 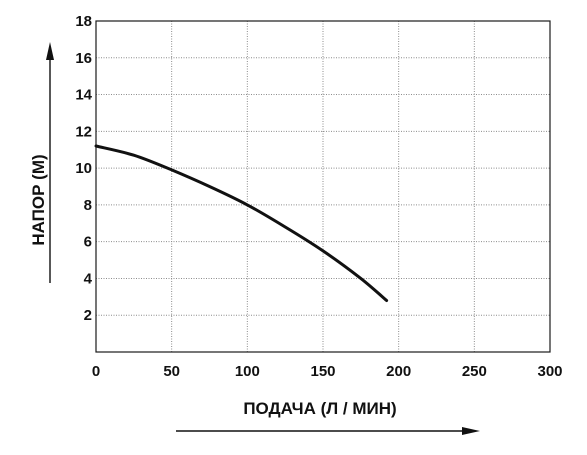 I want to click on x-axis-title: ПОДАЧА (Л / МИН), so click(x=319, y=408).